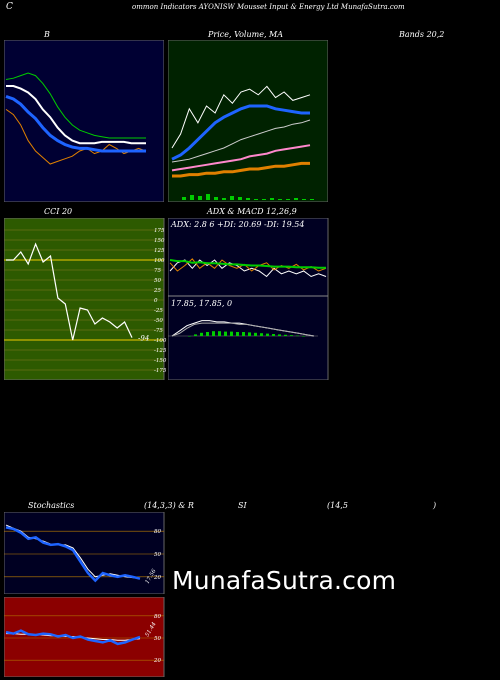 This screenshot has width=500, height=680. What do you see at coordinates (157, 661) in the screenshot?
I see `rsi-tick-label: 20` at bounding box center [157, 661].